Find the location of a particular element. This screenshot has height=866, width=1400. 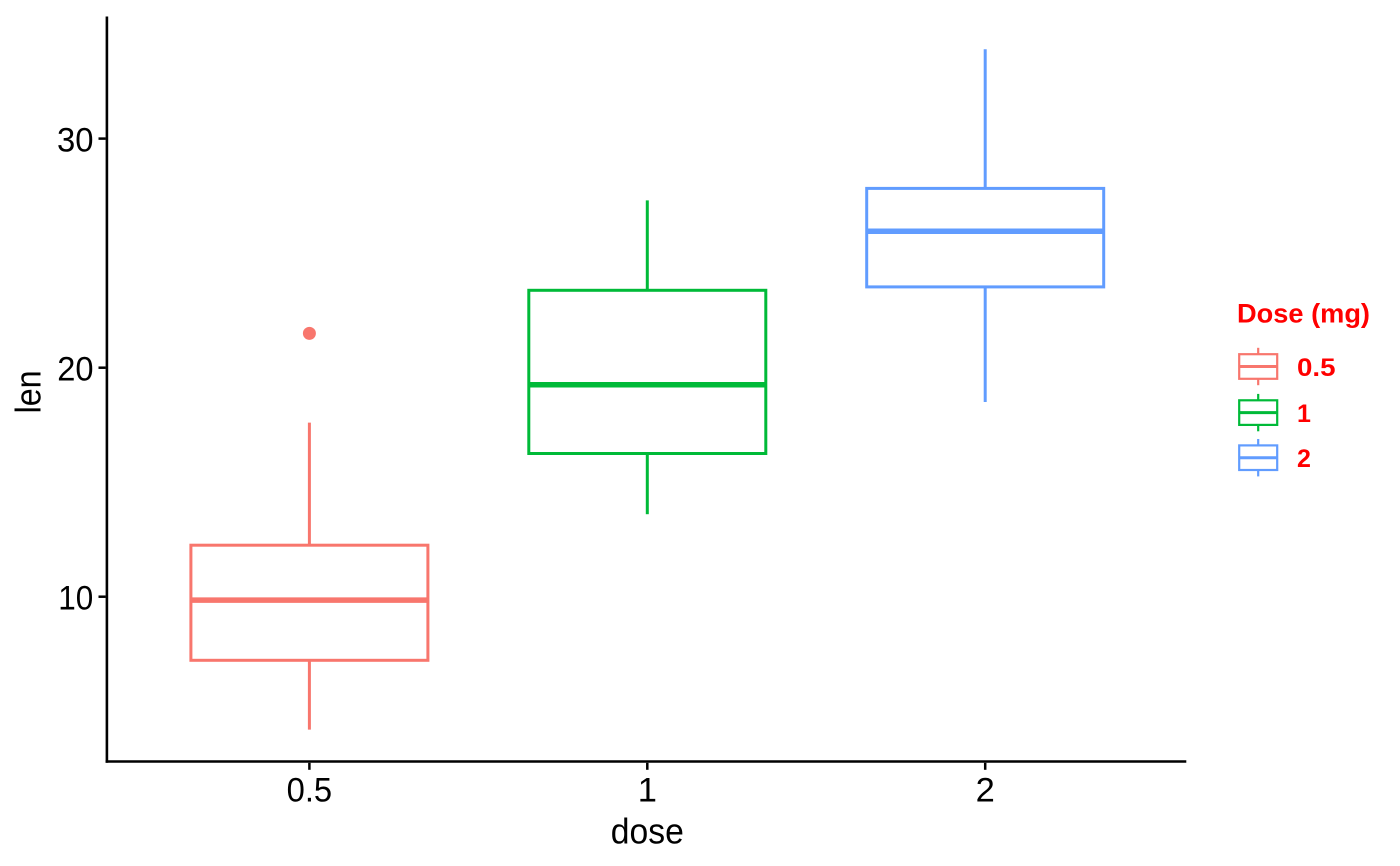

svg-text: 10 is located at coordinates (75, 598).